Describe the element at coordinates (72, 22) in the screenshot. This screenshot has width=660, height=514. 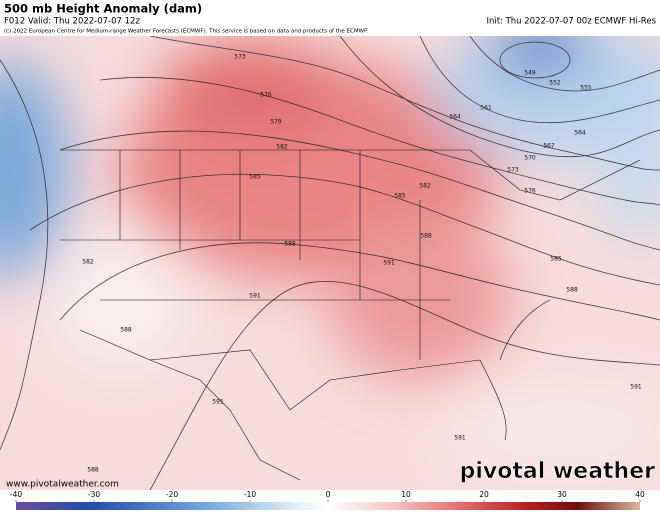
I see `valid-time: F012 Valid: Thu 2022-07-07 12z` at that location.